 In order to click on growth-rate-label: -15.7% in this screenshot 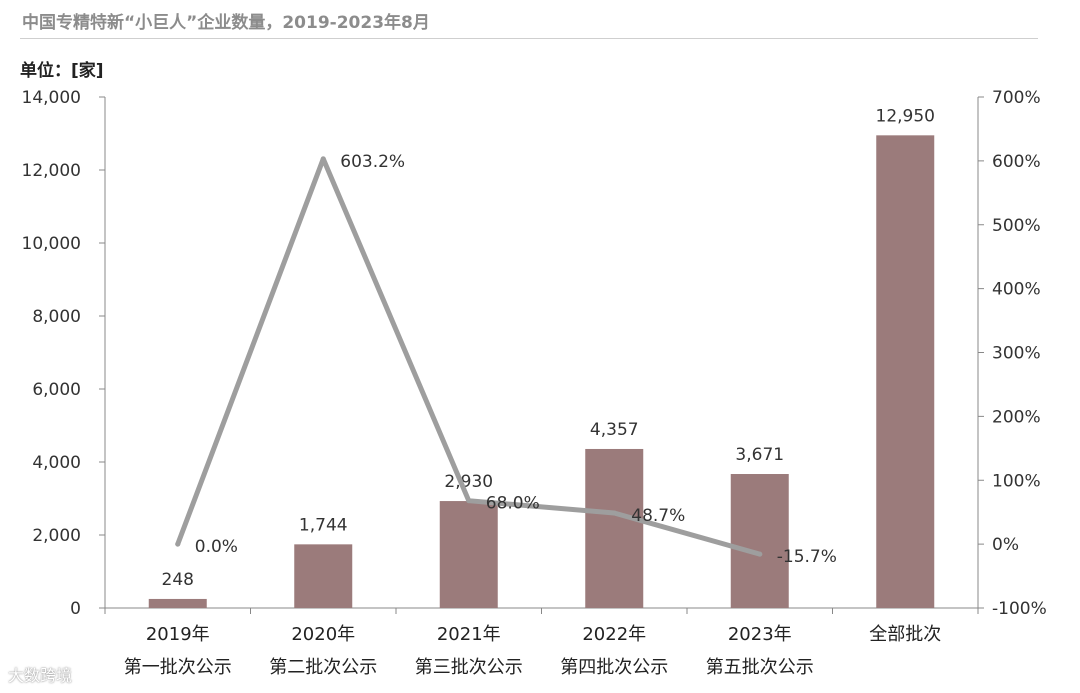, I will do `click(807, 557)`.